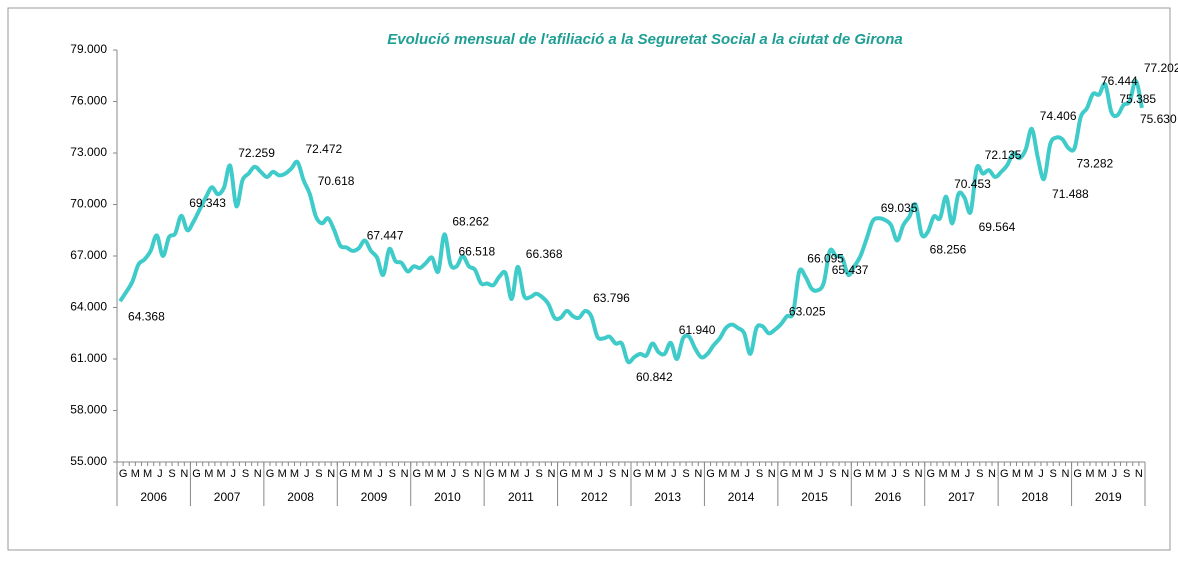 The height and width of the screenshot is (564, 1178). I want to click on data-label: 66.095, so click(825, 259).